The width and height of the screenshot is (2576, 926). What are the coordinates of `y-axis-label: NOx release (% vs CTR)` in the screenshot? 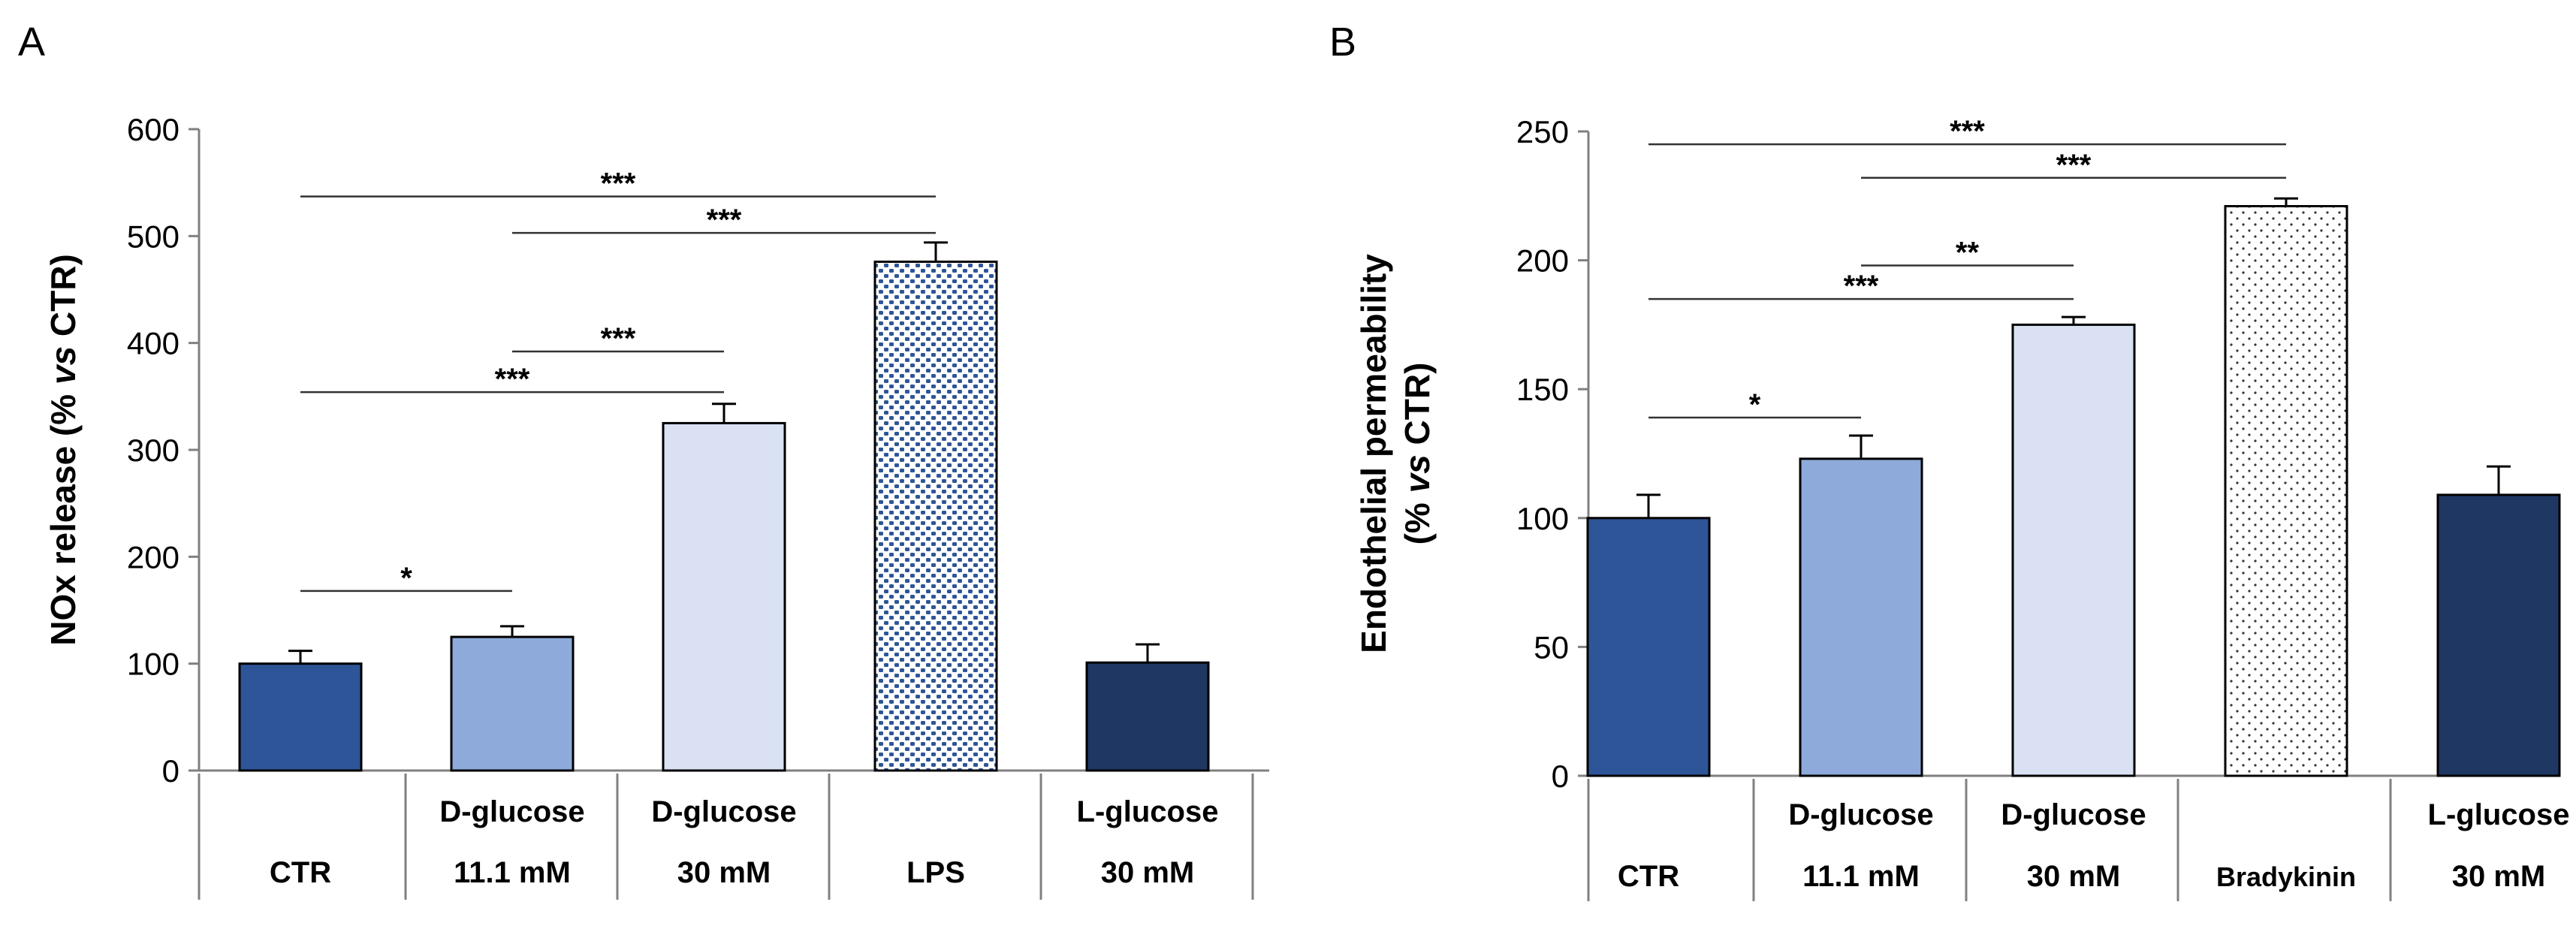 It's located at (63, 450).